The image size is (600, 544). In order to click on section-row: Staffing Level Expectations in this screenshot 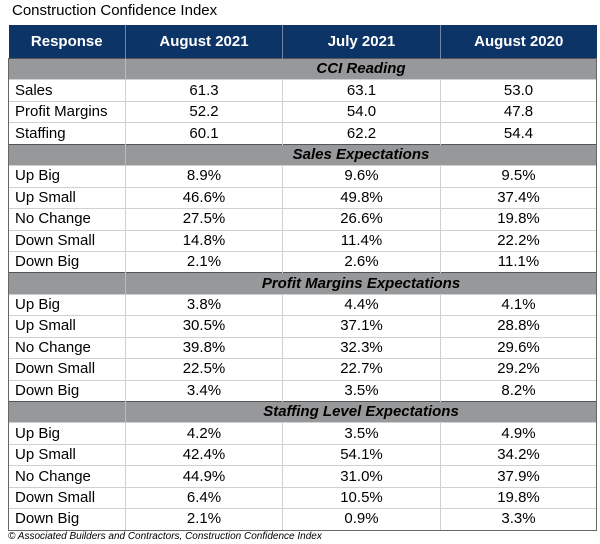, I will do `click(302, 411)`.